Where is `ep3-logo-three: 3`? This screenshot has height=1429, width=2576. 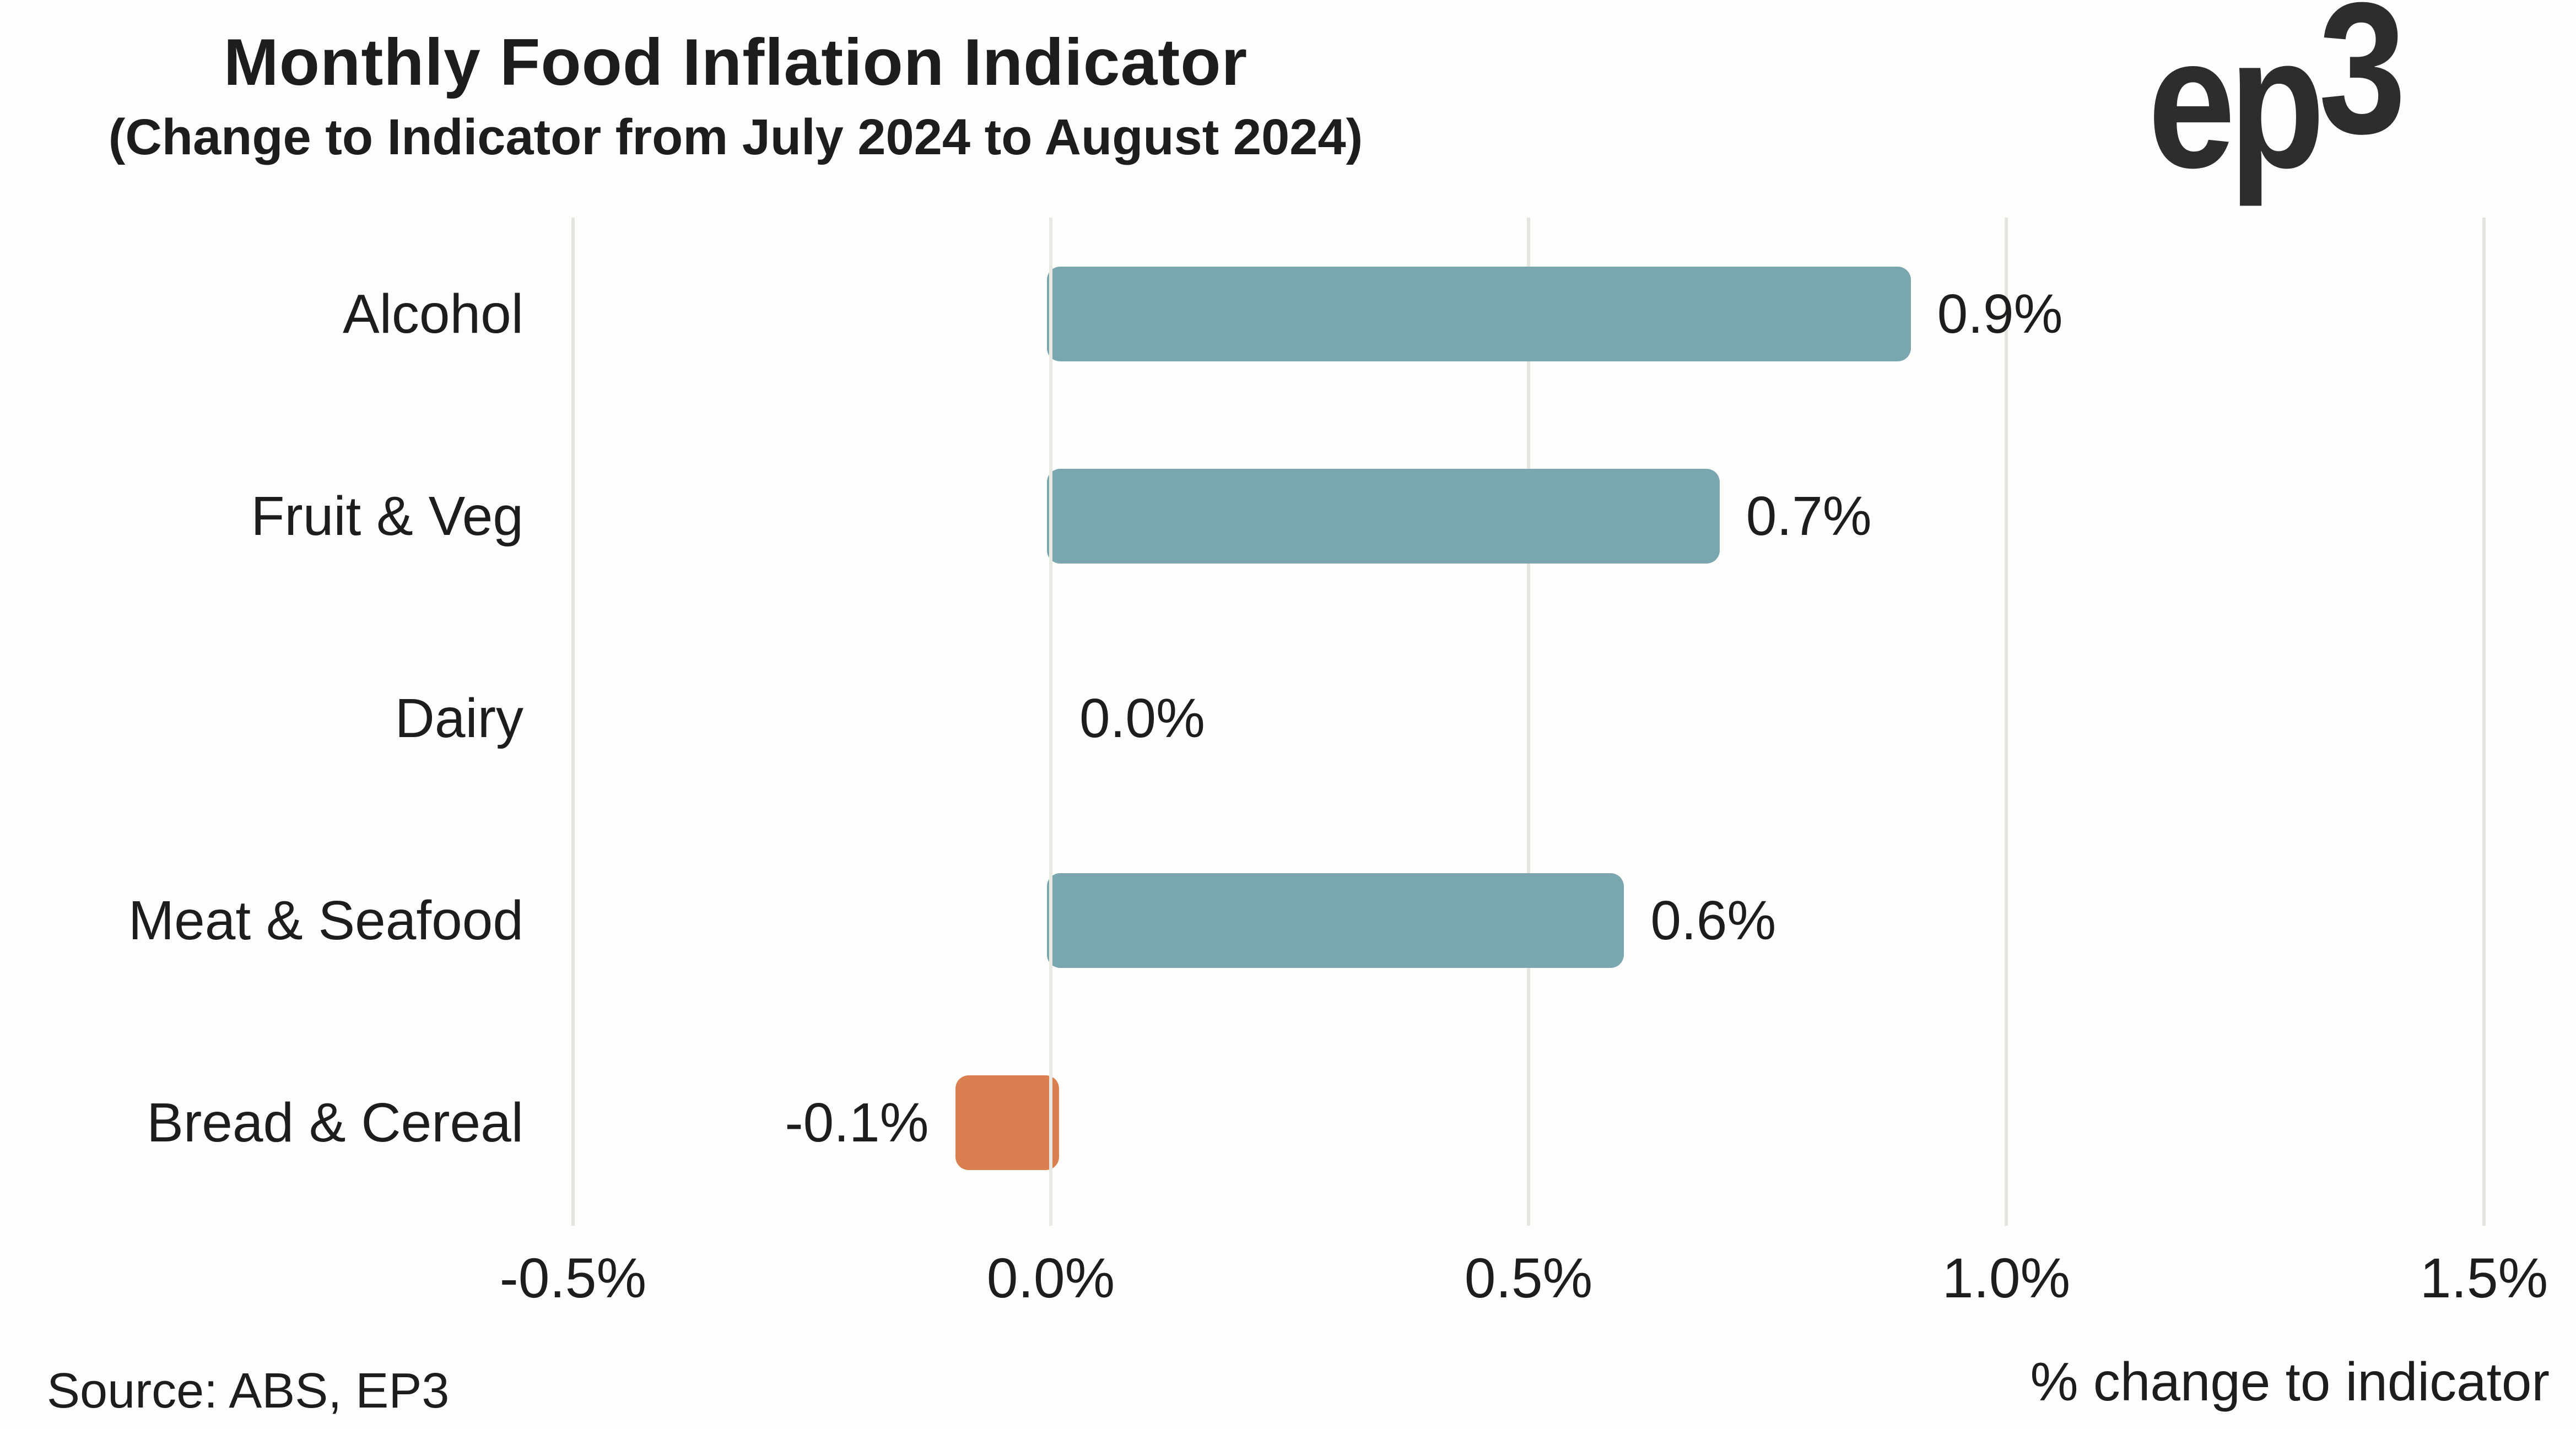 ep3-logo-three: 3 is located at coordinates (2362, 86).